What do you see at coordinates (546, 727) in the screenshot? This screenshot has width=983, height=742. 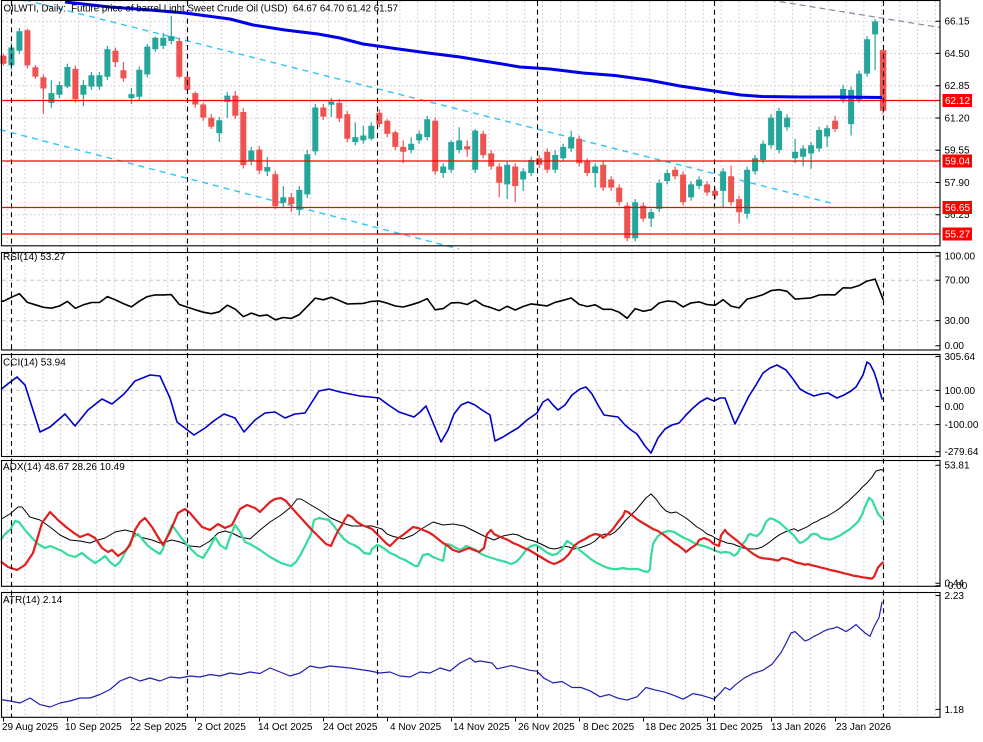 I see `svg-text: 26 Nov 2025` at bounding box center [546, 727].